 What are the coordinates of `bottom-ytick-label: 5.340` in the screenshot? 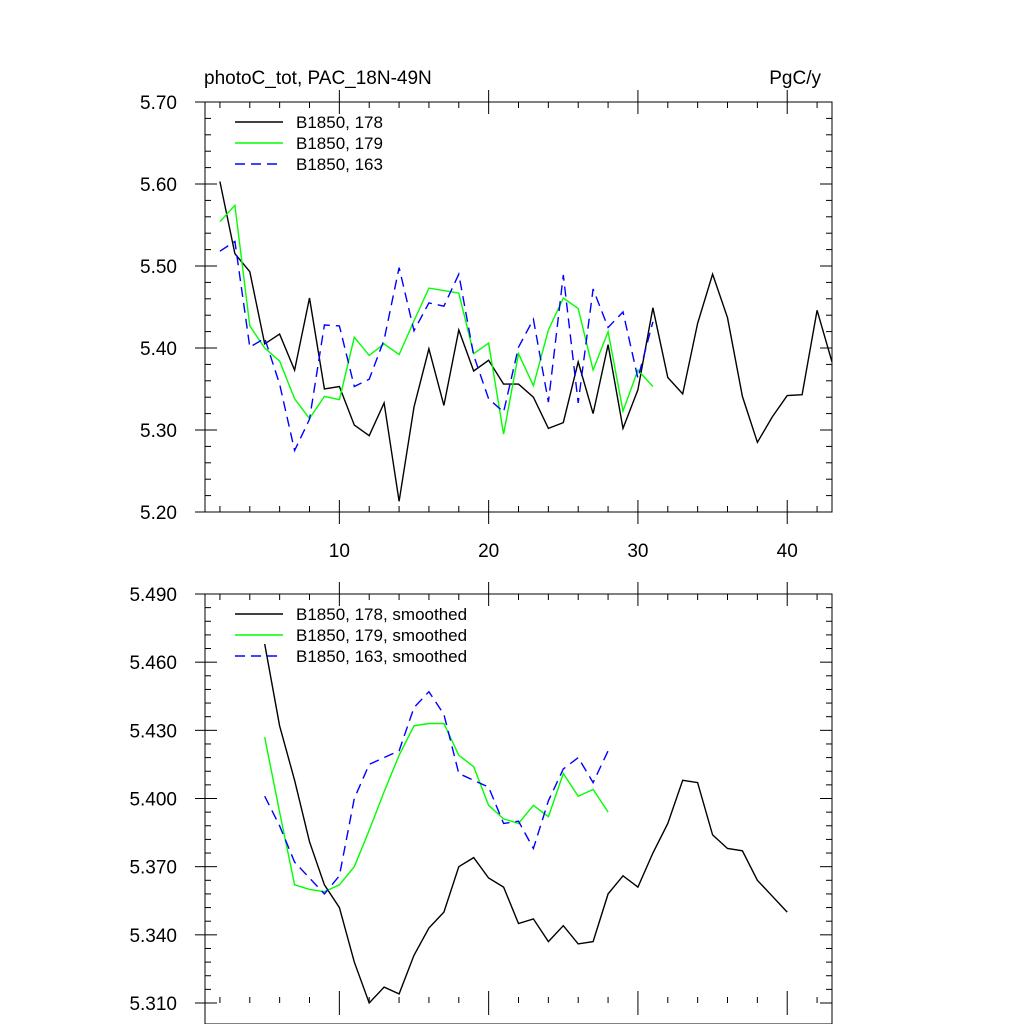 It's located at (153, 936).